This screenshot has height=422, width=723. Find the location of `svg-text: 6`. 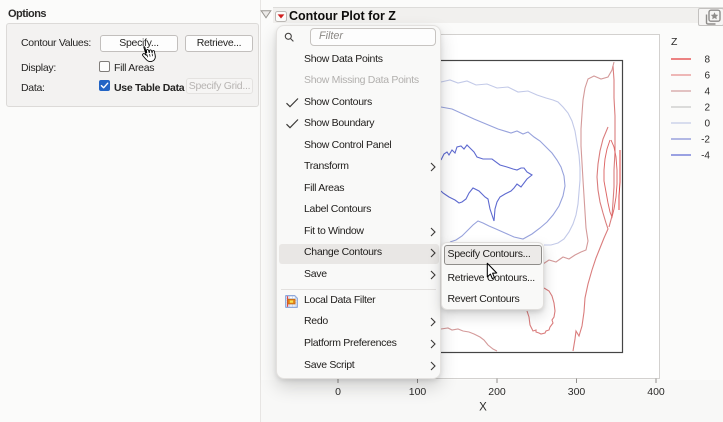

svg-text: 6 is located at coordinates (707, 76).